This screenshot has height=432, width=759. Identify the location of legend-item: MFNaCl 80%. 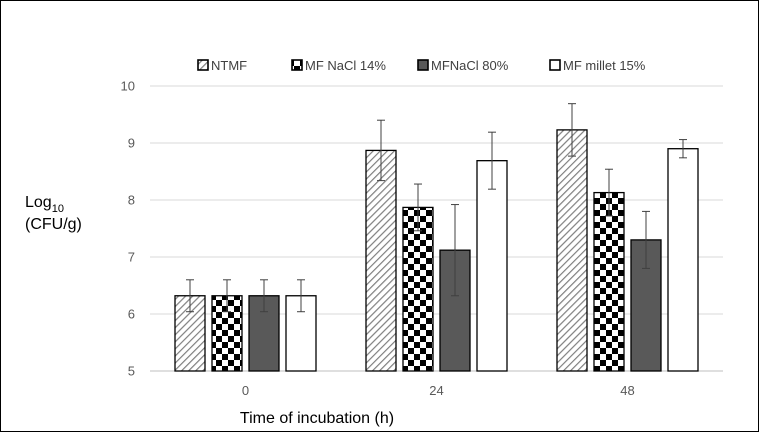
(463, 65).